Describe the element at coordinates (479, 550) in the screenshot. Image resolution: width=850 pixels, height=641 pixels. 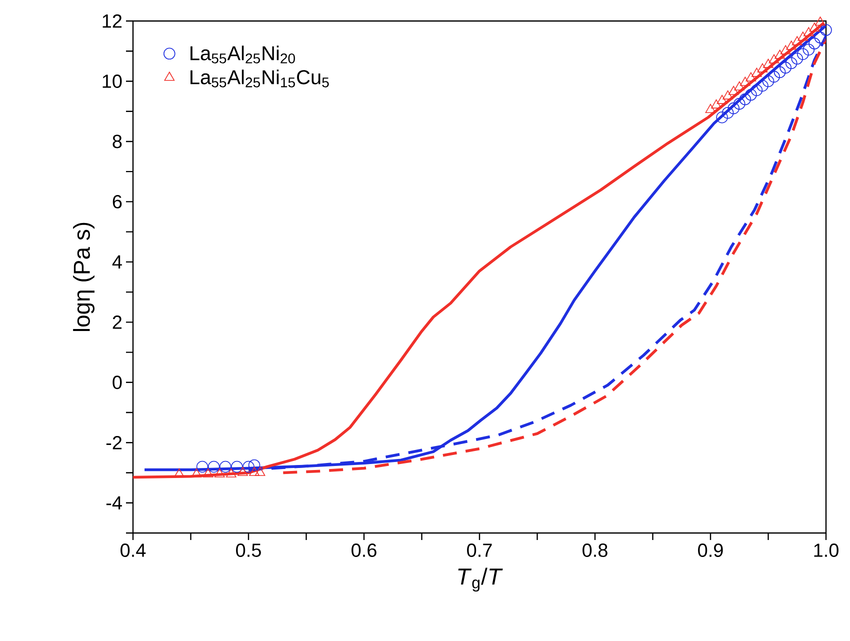
I see `x-tick-label: 0.7` at that location.